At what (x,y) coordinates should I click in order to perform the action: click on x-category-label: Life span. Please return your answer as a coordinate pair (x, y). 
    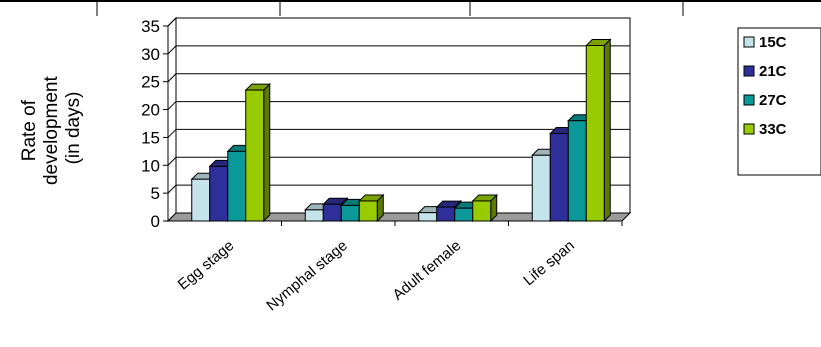
    Looking at the image, I should click on (549, 263).